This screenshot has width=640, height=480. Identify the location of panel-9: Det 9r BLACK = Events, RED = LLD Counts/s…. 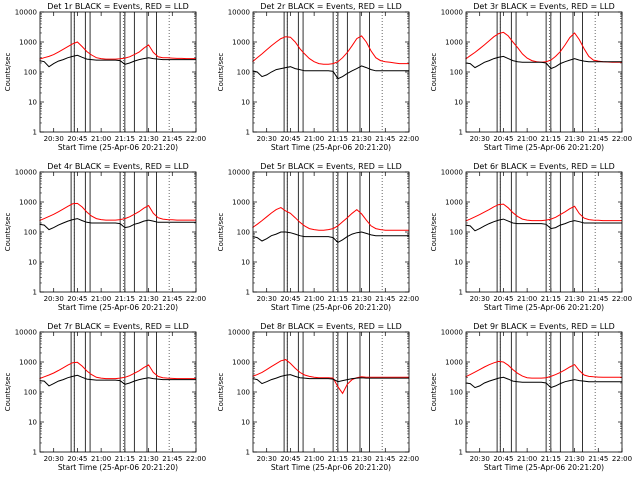
(531, 397).